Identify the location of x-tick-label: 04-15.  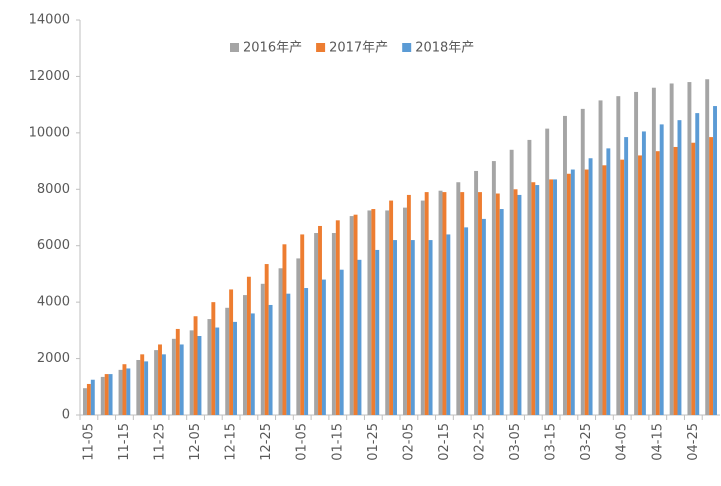
(657, 442).